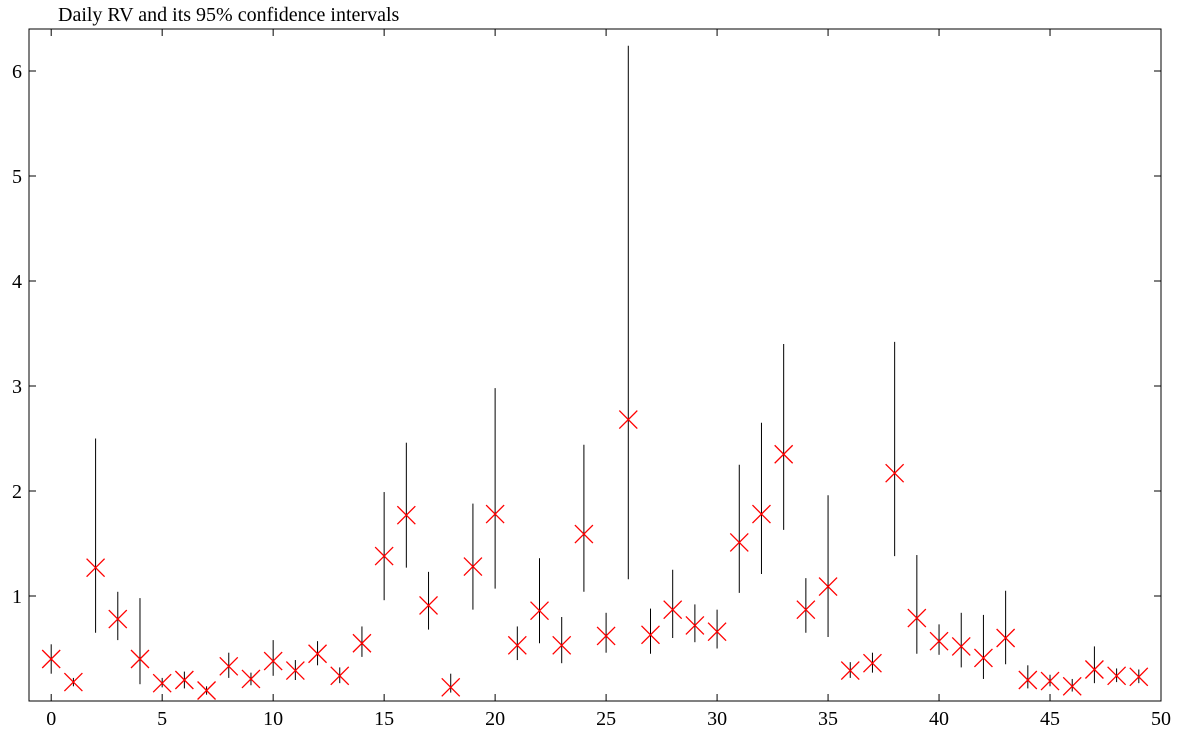 The height and width of the screenshot is (730, 1179). What do you see at coordinates (828, 719) in the screenshot?
I see `x-tick-label: 35` at bounding box center [828, 719].